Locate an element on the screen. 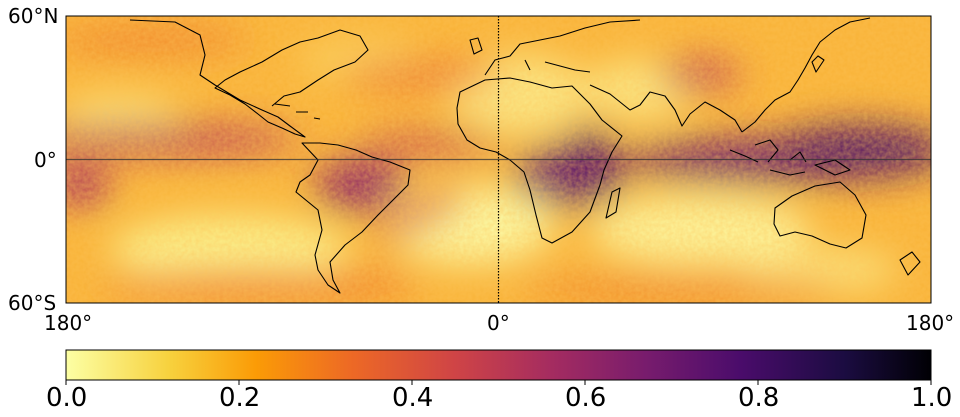 The image size is (960, 417). arabia-india-coast is located at coordinates (666, 108).